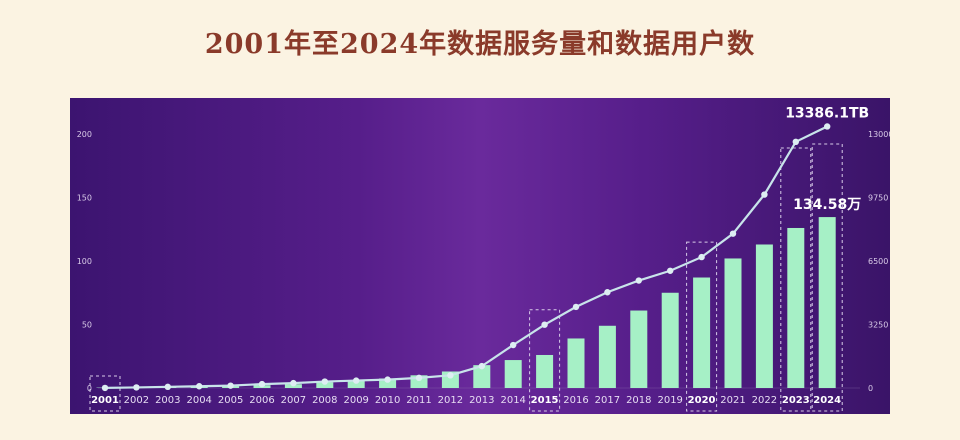  What do you see at coordinates (105, 400) in the screenshot?
I see `x-tick-2001: 2001` at bounding box center [105, 400].